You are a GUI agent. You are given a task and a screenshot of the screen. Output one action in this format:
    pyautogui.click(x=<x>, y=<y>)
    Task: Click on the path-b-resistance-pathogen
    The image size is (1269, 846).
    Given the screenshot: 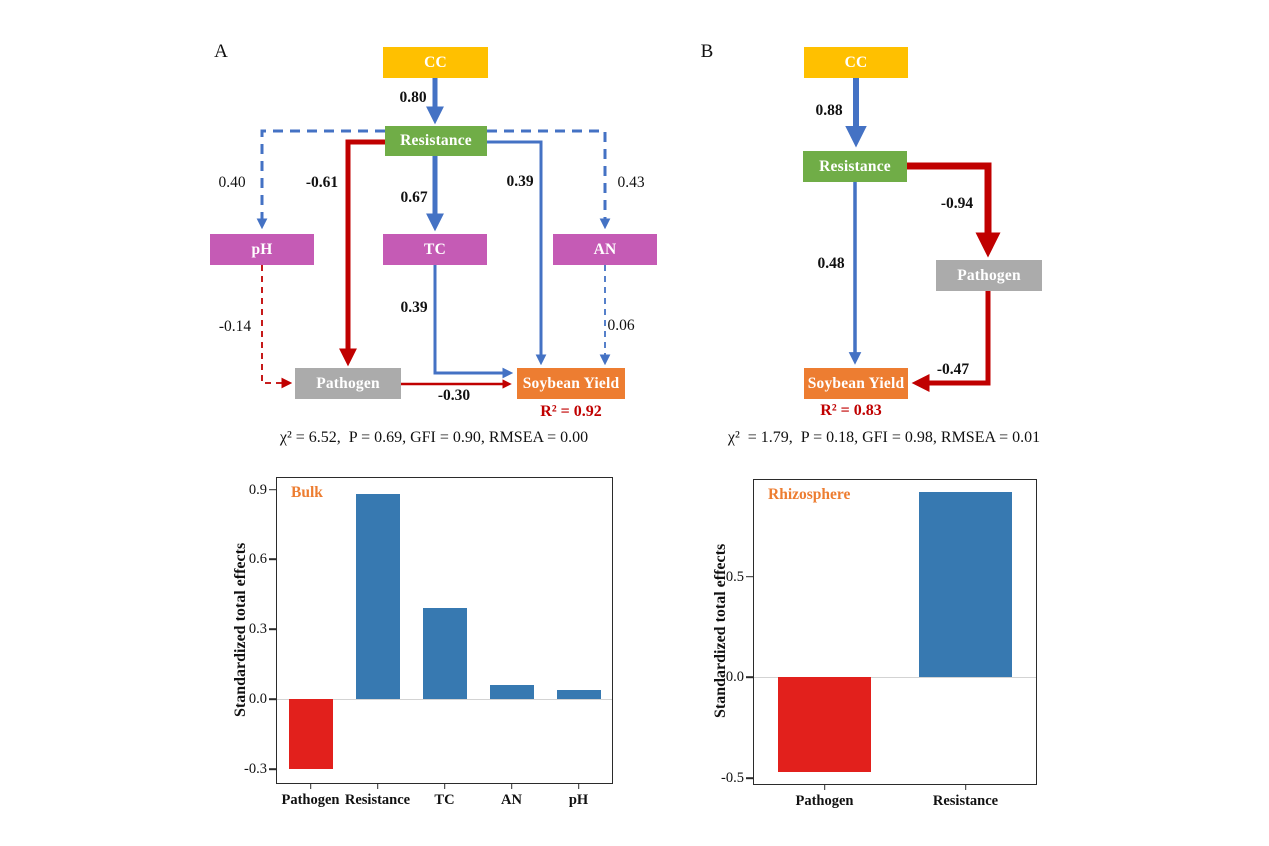 What is the action you would take?
    pyautogui.click(x=954, y=210)
    